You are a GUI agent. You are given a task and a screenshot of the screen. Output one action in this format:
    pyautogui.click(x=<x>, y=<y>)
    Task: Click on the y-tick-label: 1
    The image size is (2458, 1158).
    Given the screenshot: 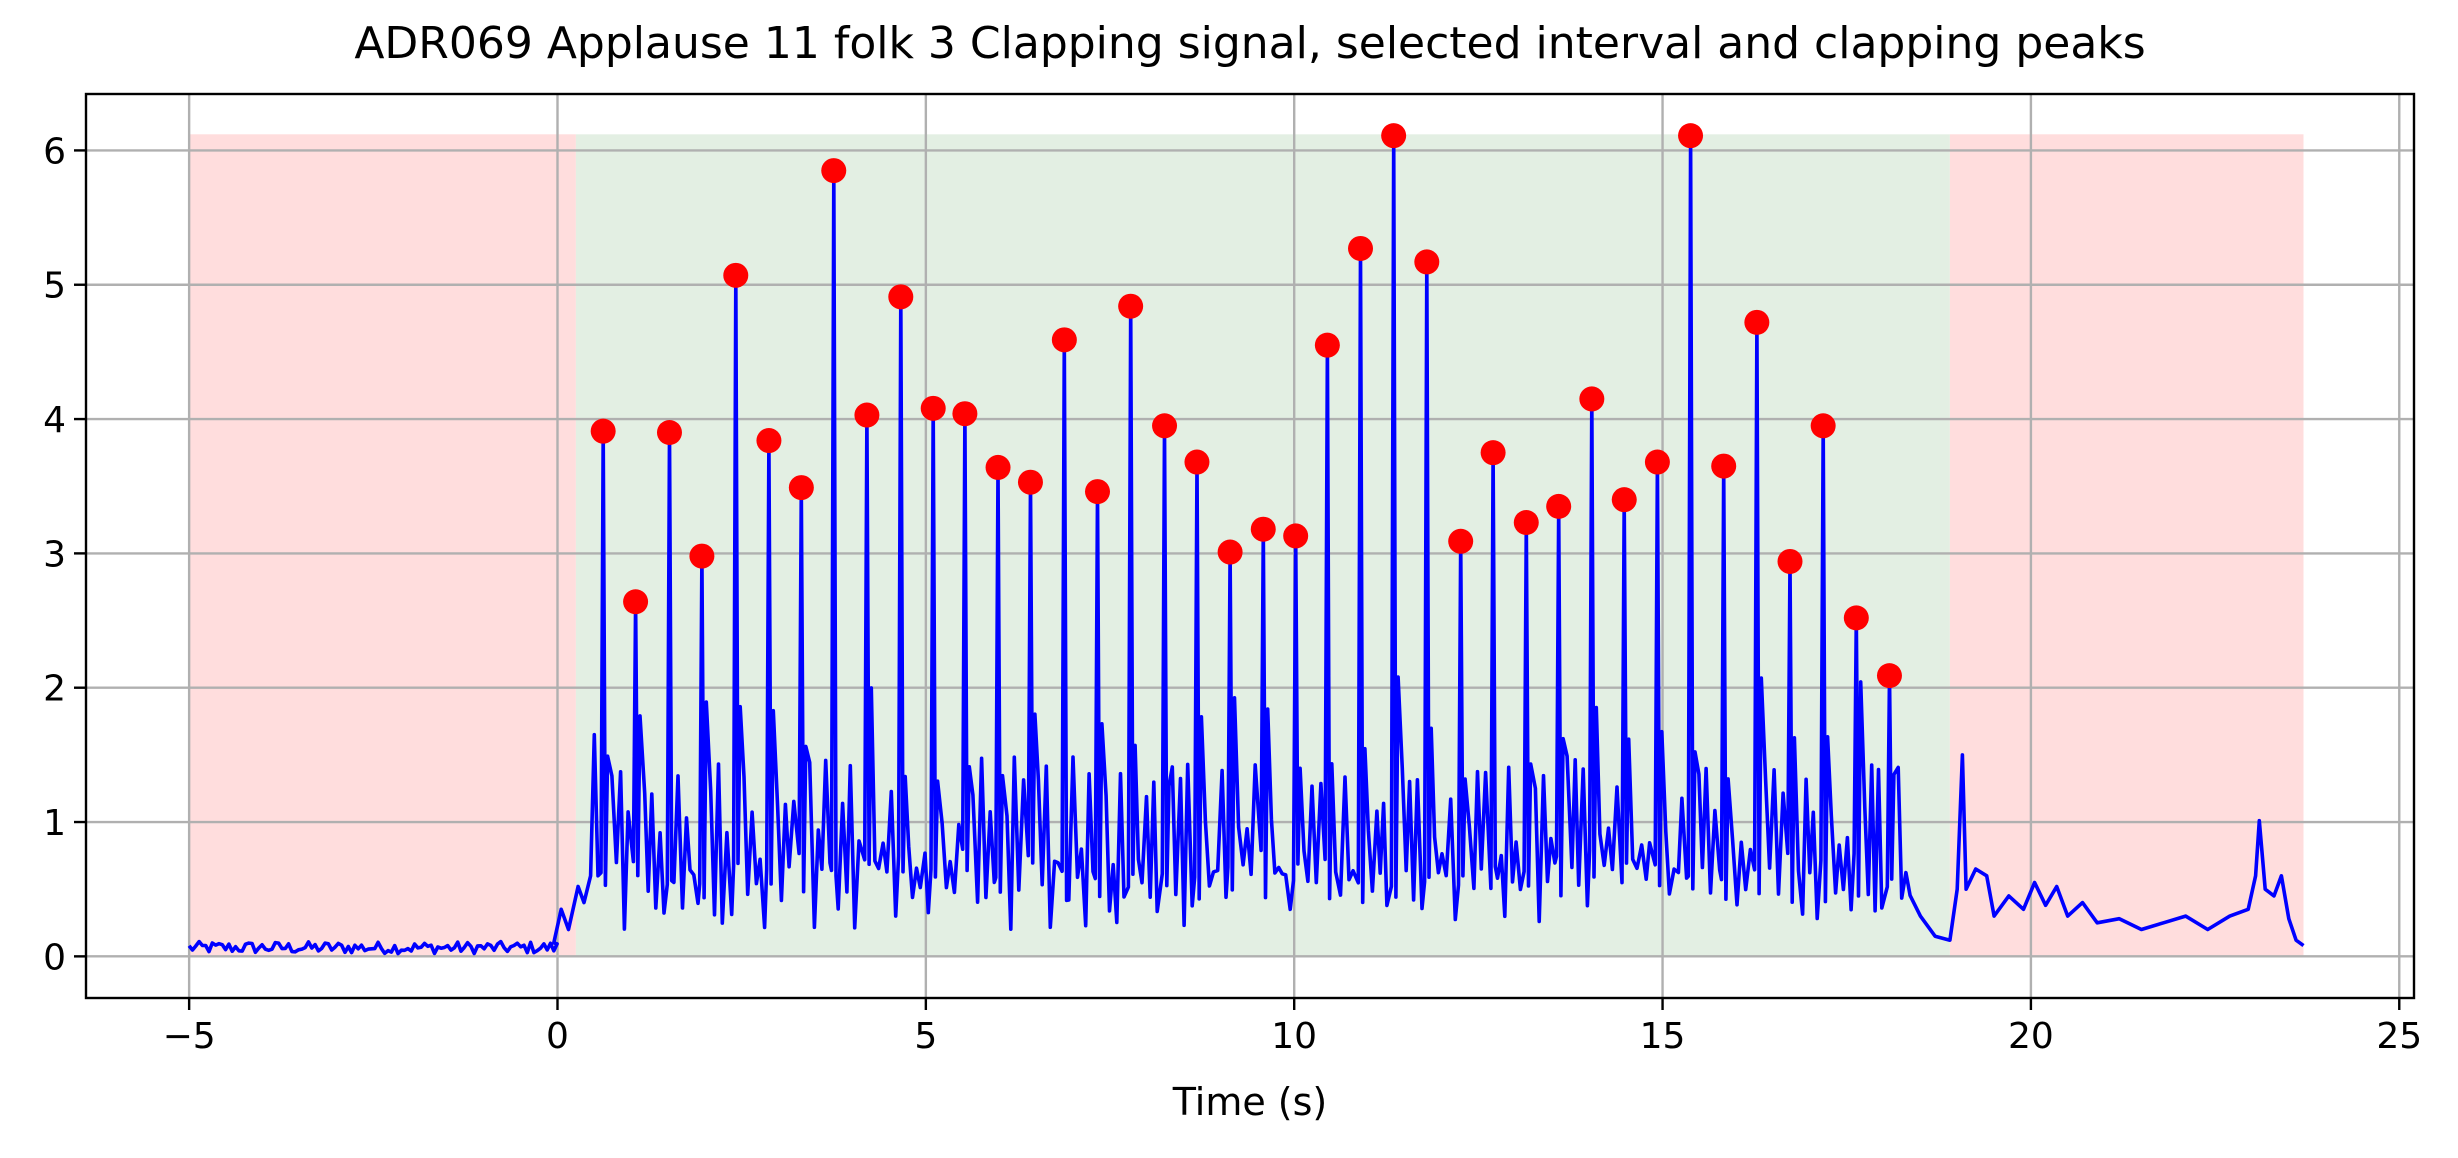 What is the action you would take?
    pyautogui.click(x=54, y=823)
    